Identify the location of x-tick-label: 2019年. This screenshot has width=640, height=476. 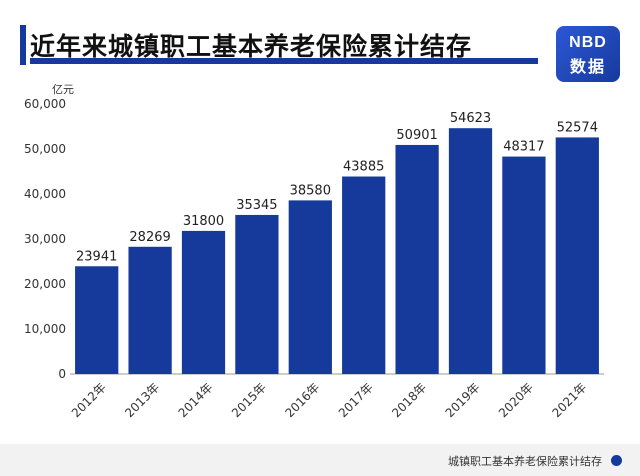
(463, 400).